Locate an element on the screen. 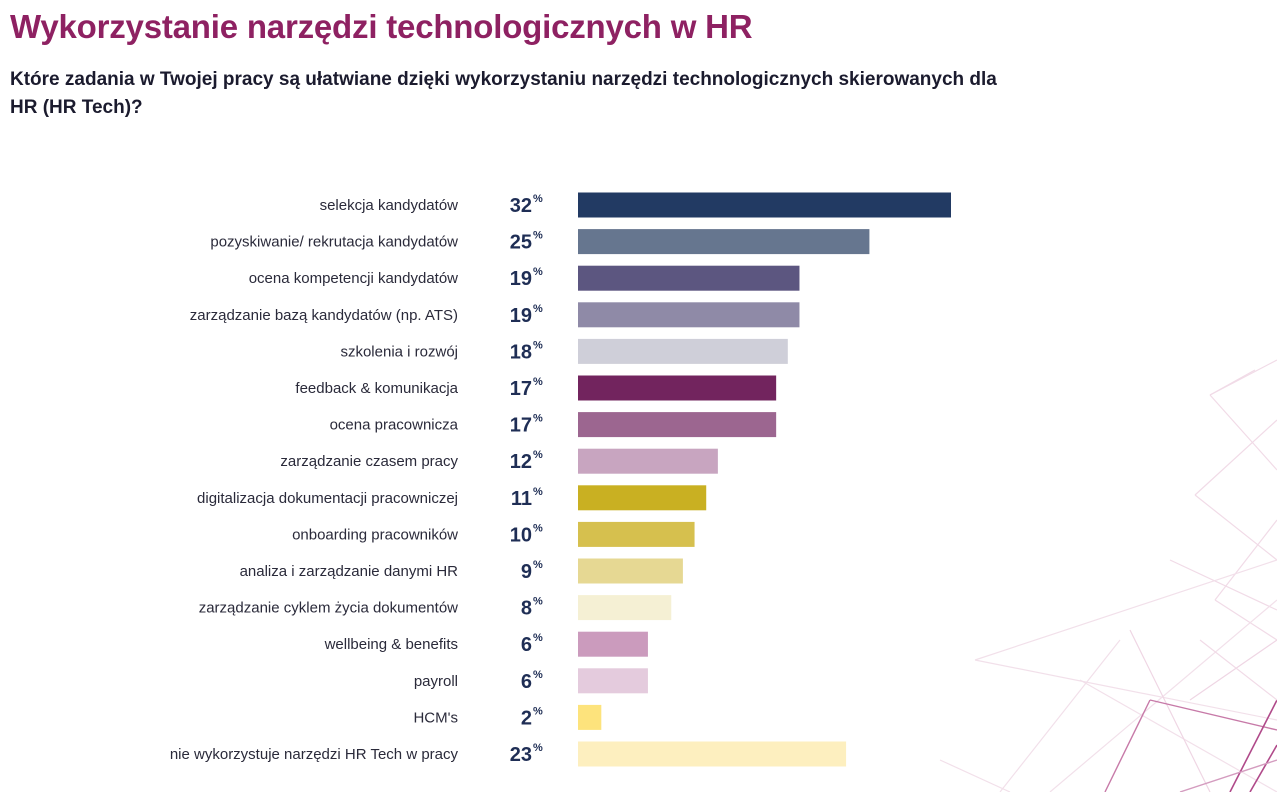 Image resolution: width=1277 pixels, height=792 pixels. category-label: wellbeing & benefits is located at coordinates (391, 644).